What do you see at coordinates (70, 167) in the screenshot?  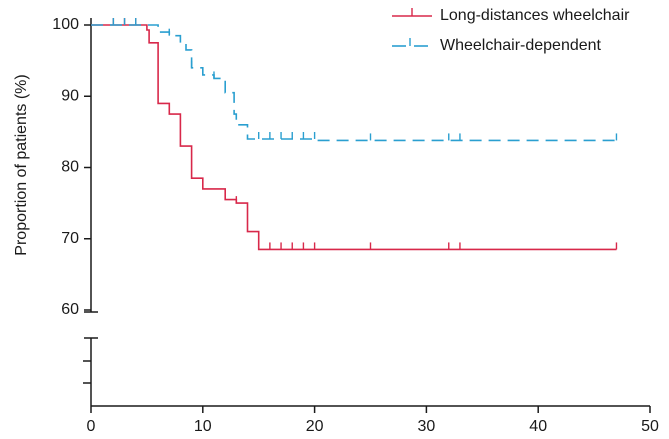 I see `y-tick-label: 80` at bounding box center [70, 167].